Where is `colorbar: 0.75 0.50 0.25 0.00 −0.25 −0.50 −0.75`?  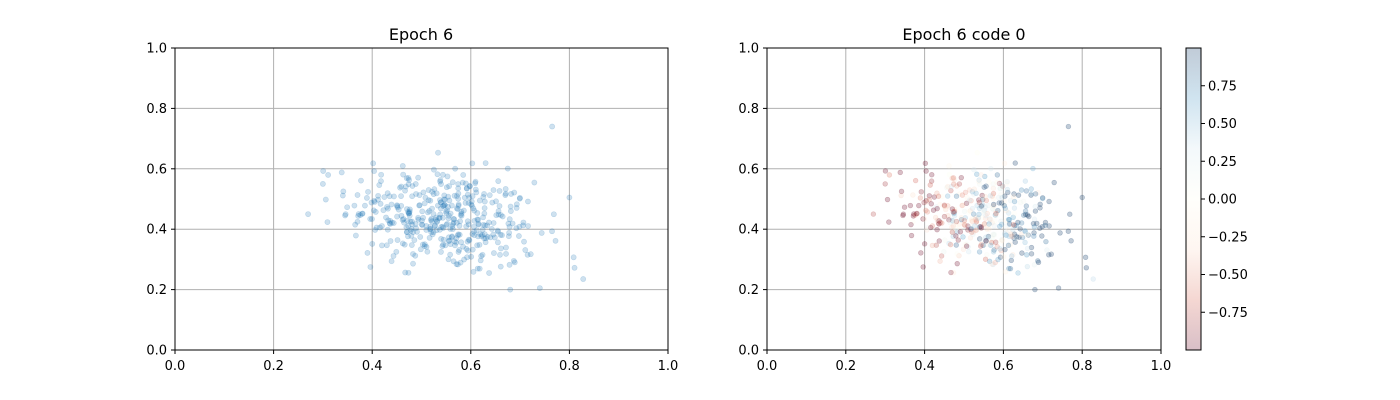 colorbar: 0.75 0.50 0.25 0.00 −0.25 −0.50 −0.75 is located at coordinates (1216, 199).